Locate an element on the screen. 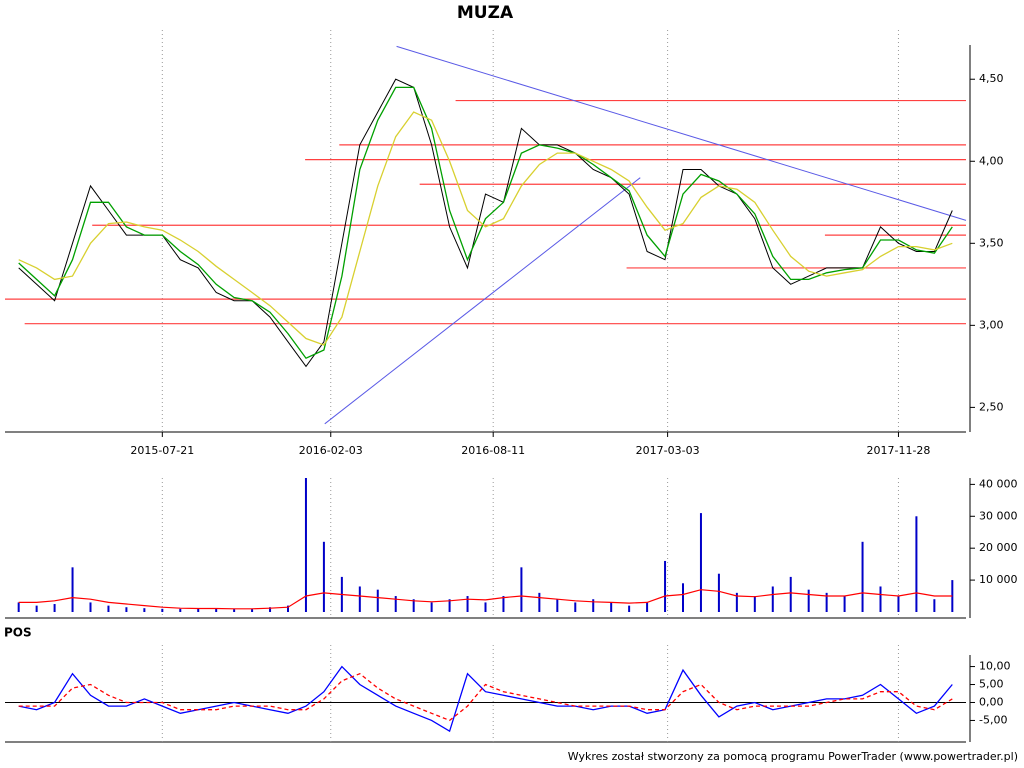 Image resolution: width=1024 pixels, height=768 pixels. x-tick-label: 2016-02-03 is located at coordinates (331, 450).